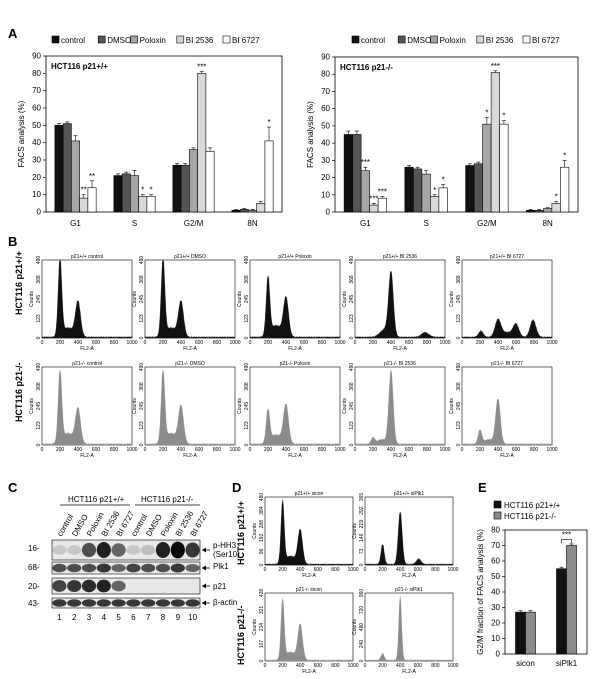 Image resolution: width=600 pixels, height=679 pixels. I want to click on y-tick-label: 123, so click(459, 425).